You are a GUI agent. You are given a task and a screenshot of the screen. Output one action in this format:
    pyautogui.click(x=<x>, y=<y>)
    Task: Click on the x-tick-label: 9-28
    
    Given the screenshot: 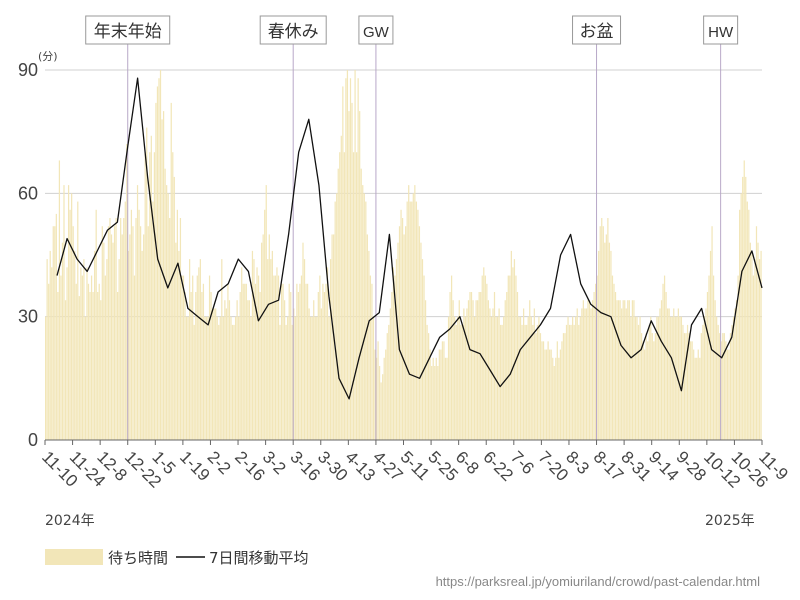 What is the action you would take?
    pyautogui.click(x=690, y=465)
    